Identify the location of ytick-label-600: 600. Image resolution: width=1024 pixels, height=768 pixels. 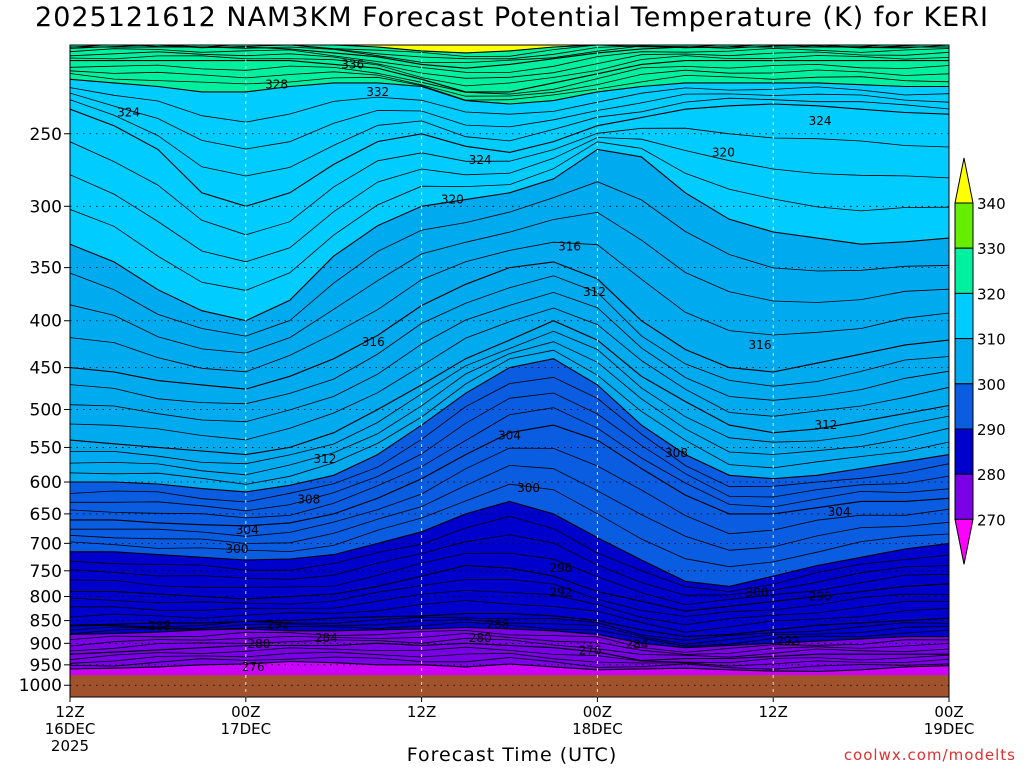
(46, 483).